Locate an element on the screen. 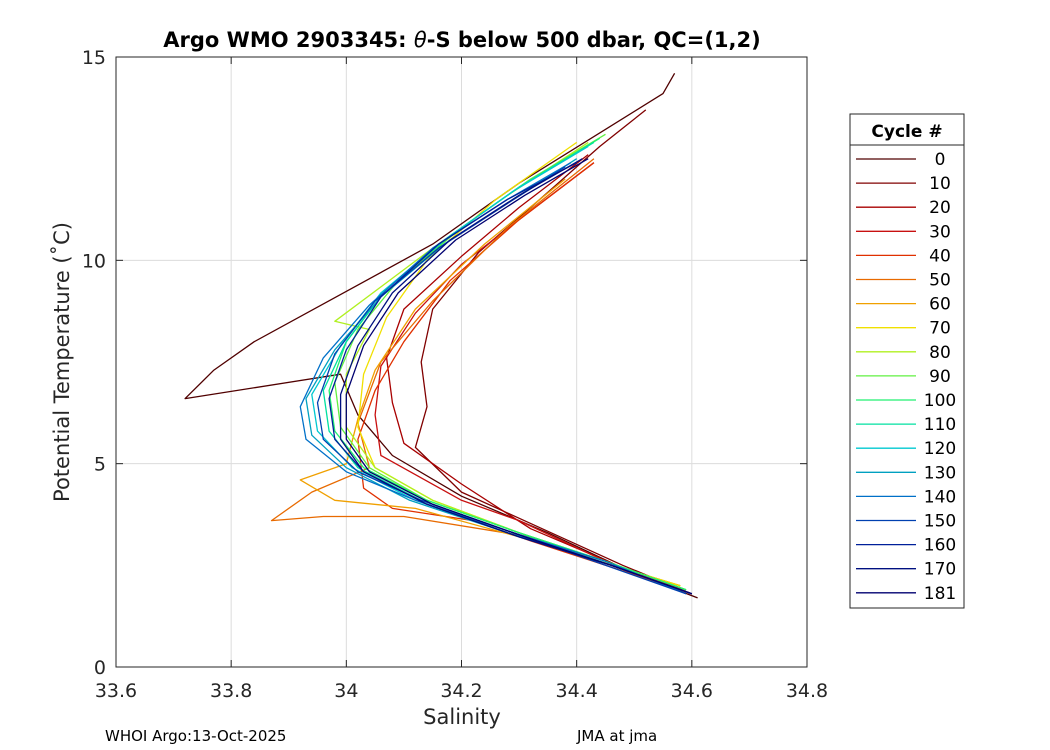 This screenshot has width=1050, height=750. legend-entry-label: 130 is located at coordinates (940, 473).